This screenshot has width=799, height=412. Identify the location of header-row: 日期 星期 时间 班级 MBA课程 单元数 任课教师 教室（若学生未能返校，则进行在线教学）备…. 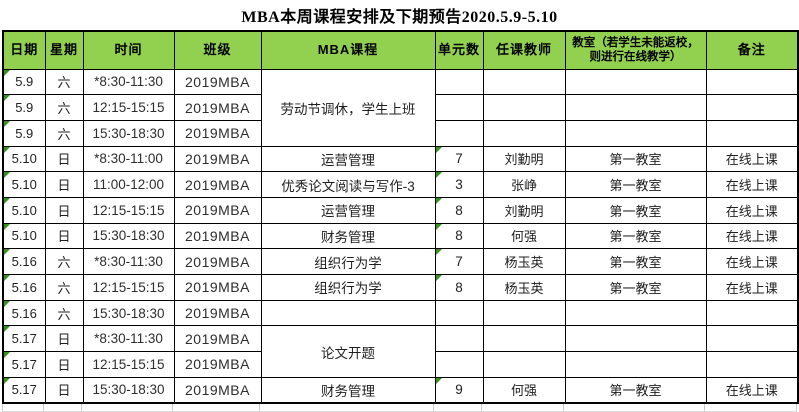
(400, 50).